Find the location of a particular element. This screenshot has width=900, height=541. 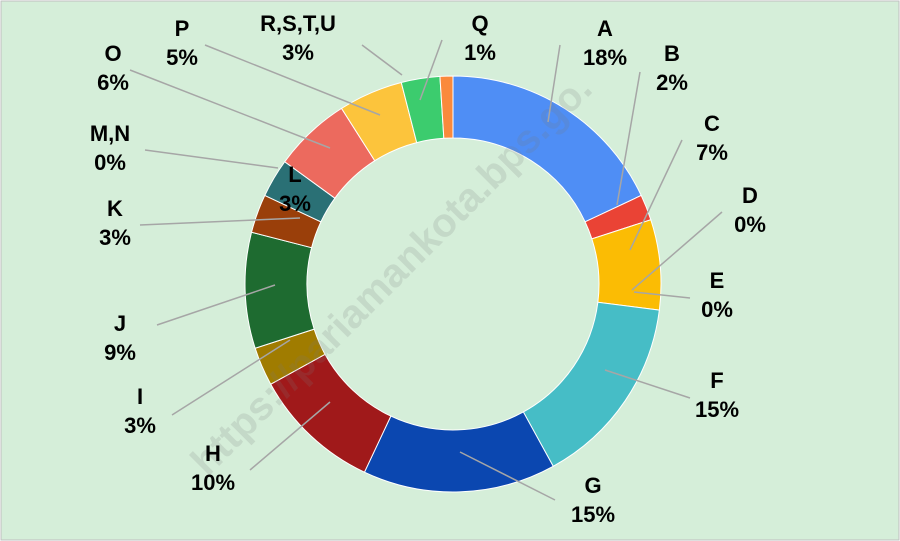

category-label: B is located at coordinates (672, 53).